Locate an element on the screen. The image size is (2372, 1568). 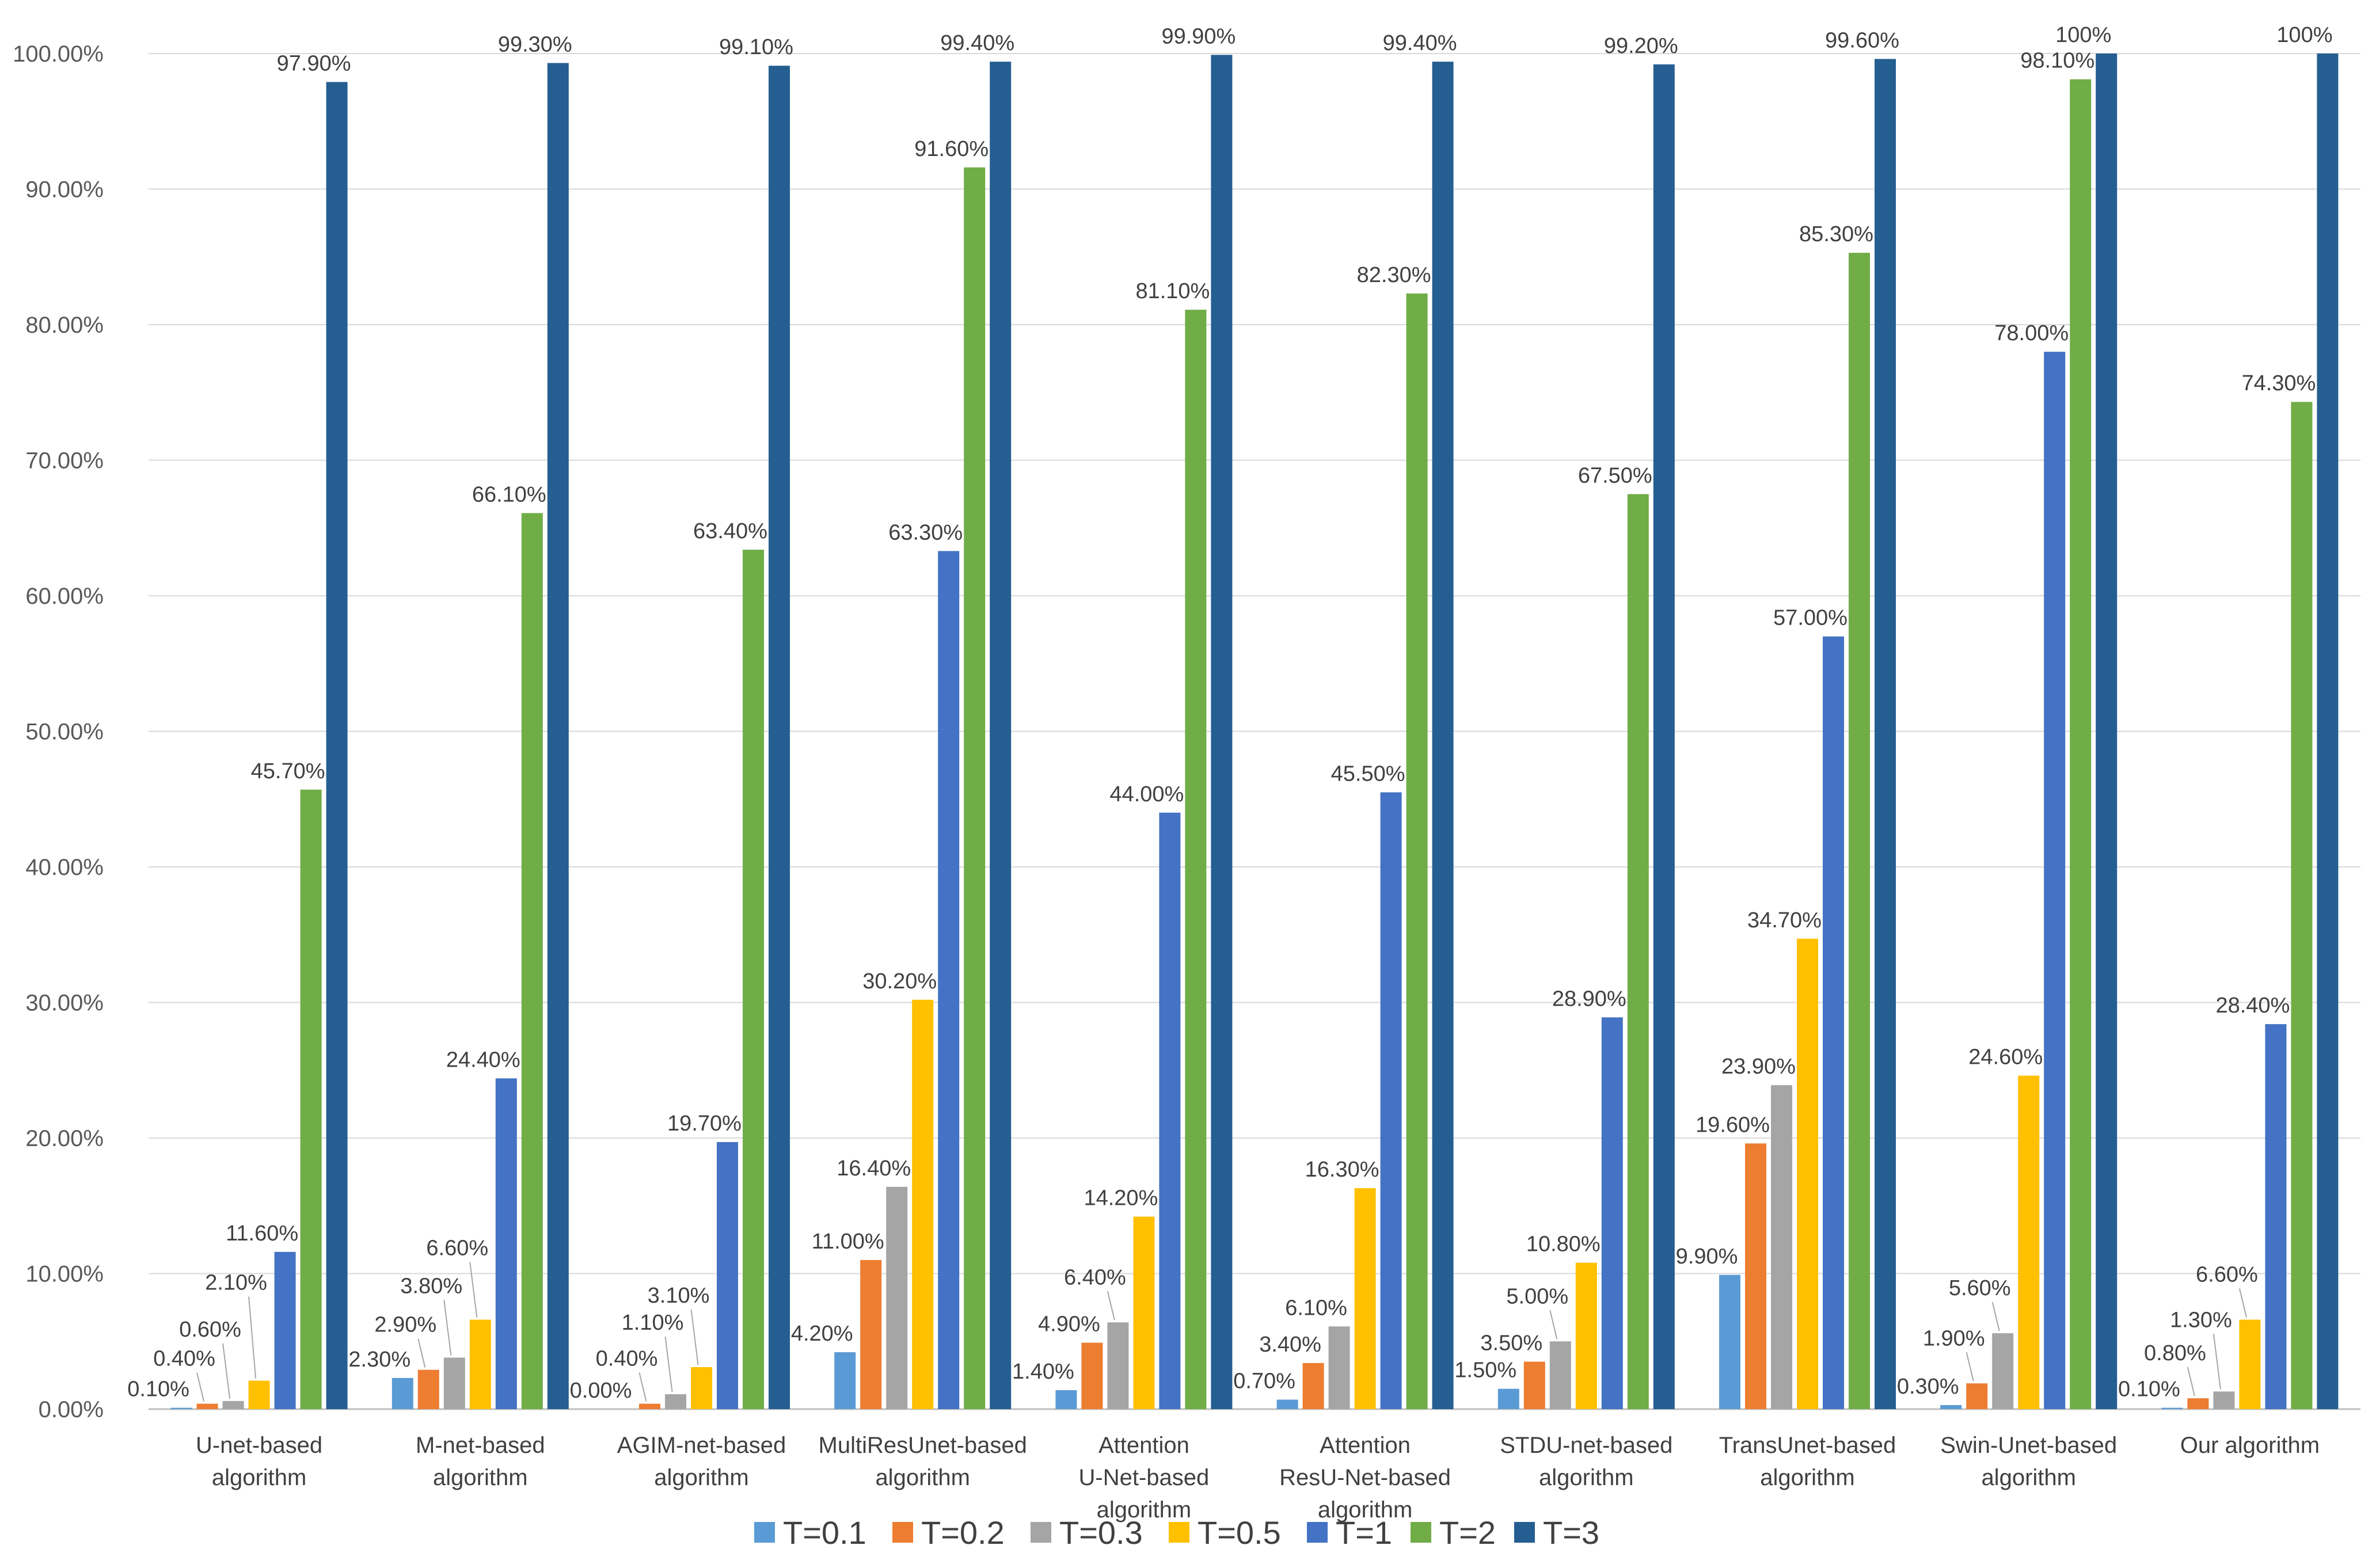
data-label: 99.20% is located at coordinates (1641, 46).